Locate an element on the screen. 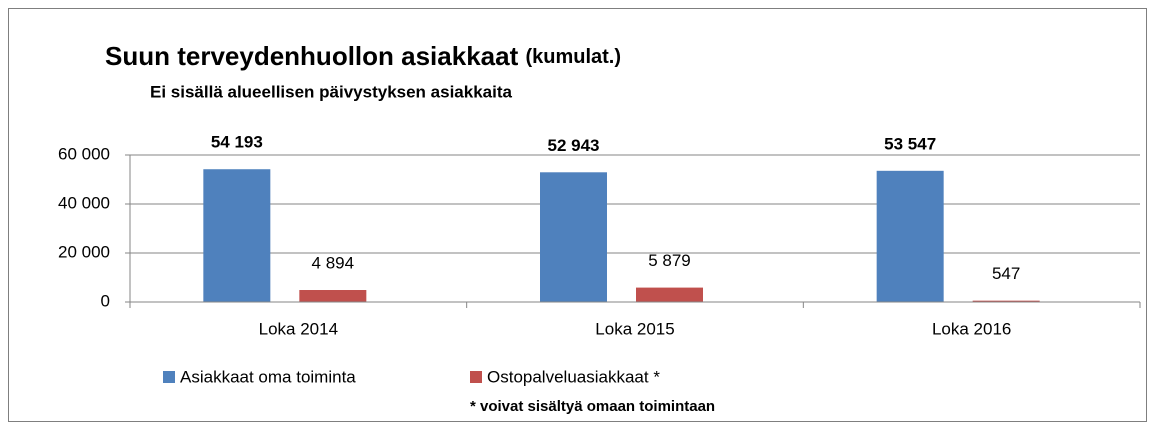 This screenshot has width=1155, height=428. legend-label: Ostopalveluasiakkaat * is located at coordinates (573, 376).